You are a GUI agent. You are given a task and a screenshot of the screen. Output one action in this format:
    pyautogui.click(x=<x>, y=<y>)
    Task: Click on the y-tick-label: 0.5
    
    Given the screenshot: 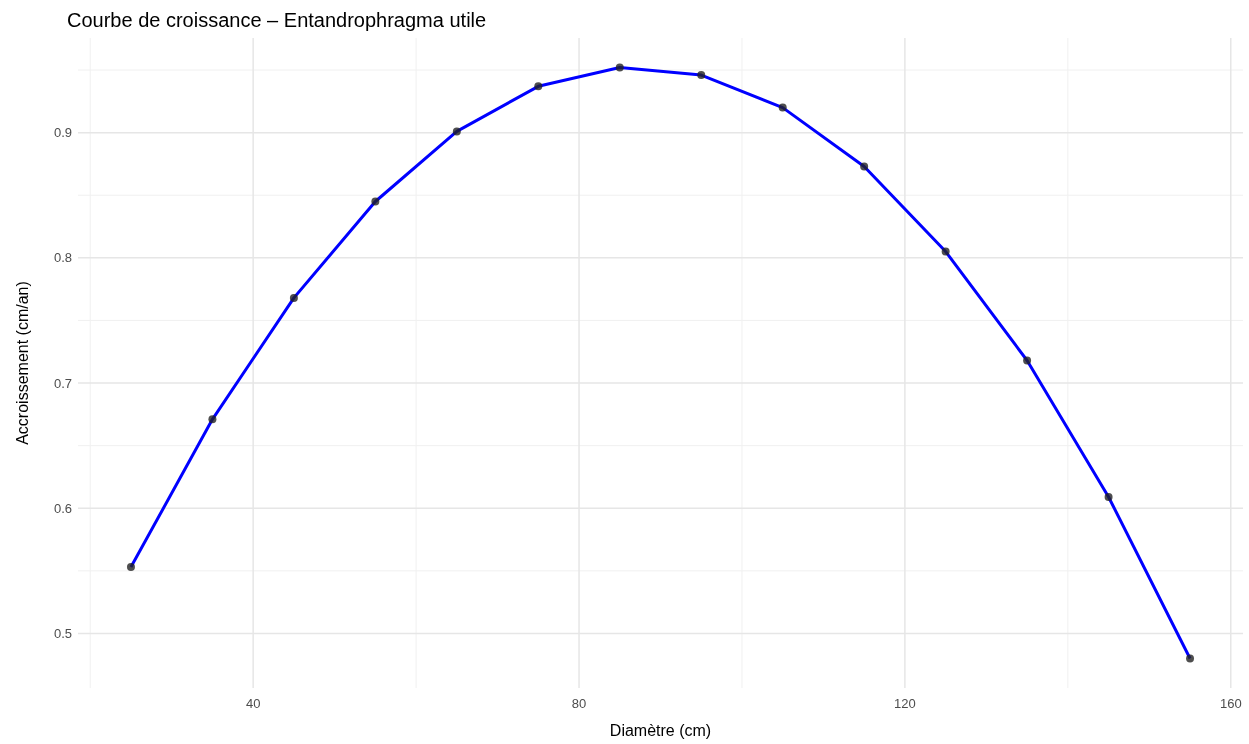 What is the action you would take?
    pyautogui.click(x=62, y=633)
    